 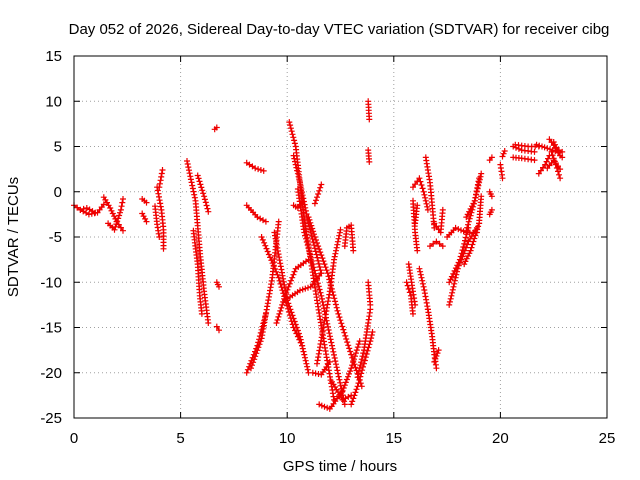 What do you see at coordinates (340, 466) in the screenshot?
I see `x-axis-label: GPS time / hours` at bounding box center [340, 466].